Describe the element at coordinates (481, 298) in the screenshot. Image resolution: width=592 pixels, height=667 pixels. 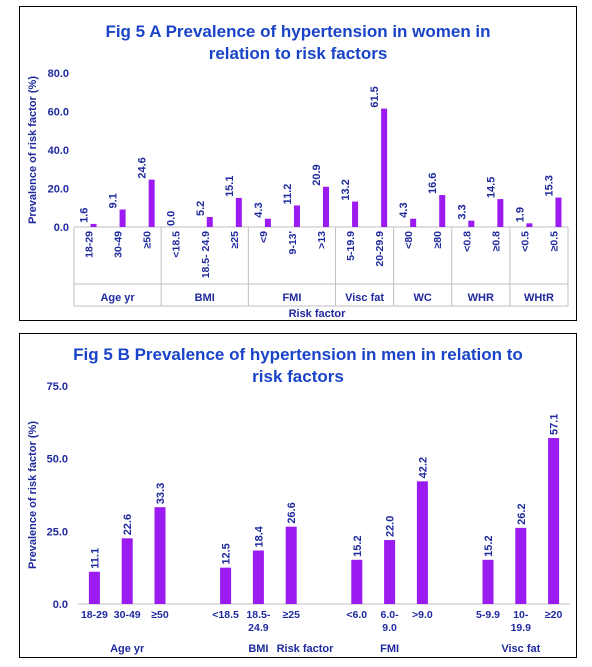
I see `group-label: WHR` at that location.